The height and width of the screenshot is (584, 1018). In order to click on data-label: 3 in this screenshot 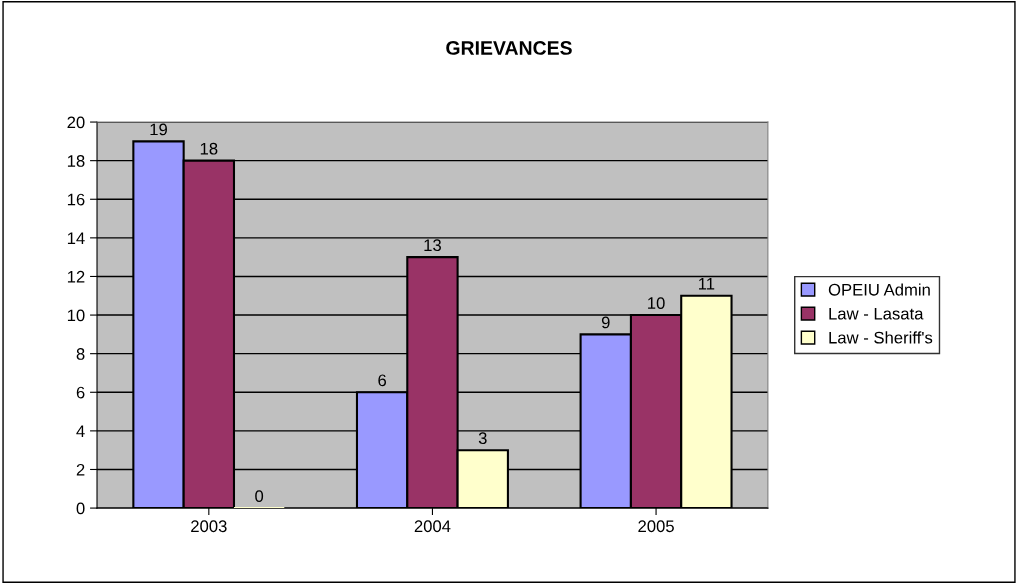, I will do `click(482, 438)`.